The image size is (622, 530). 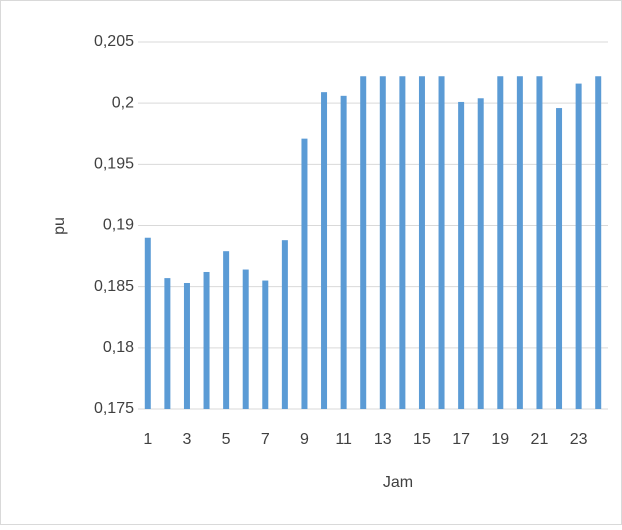 I want to click on y-tick-label: 0,205, so click(x=114, y=41).